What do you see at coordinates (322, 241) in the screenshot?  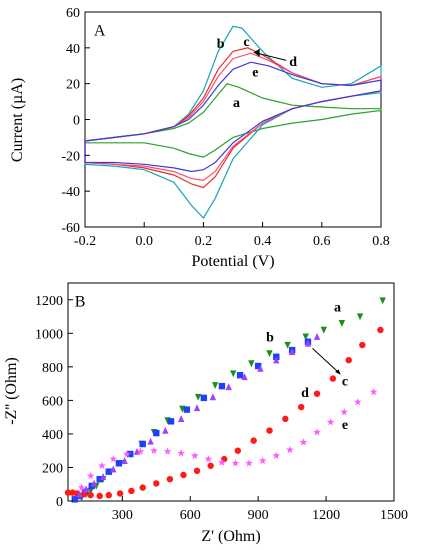 I see `x-tick-label: 0.6` at bounding box center [322, 241].